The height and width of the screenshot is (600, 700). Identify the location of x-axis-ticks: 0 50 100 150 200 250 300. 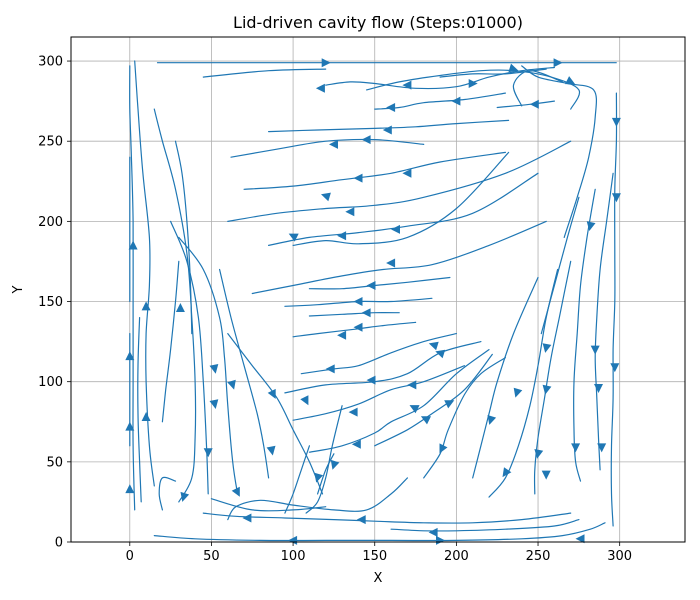
(379, 553).